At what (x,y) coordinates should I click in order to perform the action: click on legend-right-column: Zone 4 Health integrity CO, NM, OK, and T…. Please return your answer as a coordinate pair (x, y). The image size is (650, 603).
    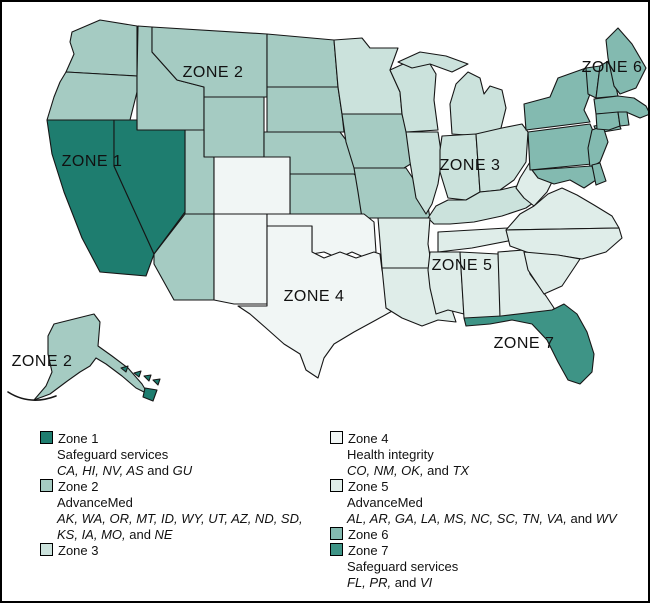
    Looking at the image, I should click on (489, 511).